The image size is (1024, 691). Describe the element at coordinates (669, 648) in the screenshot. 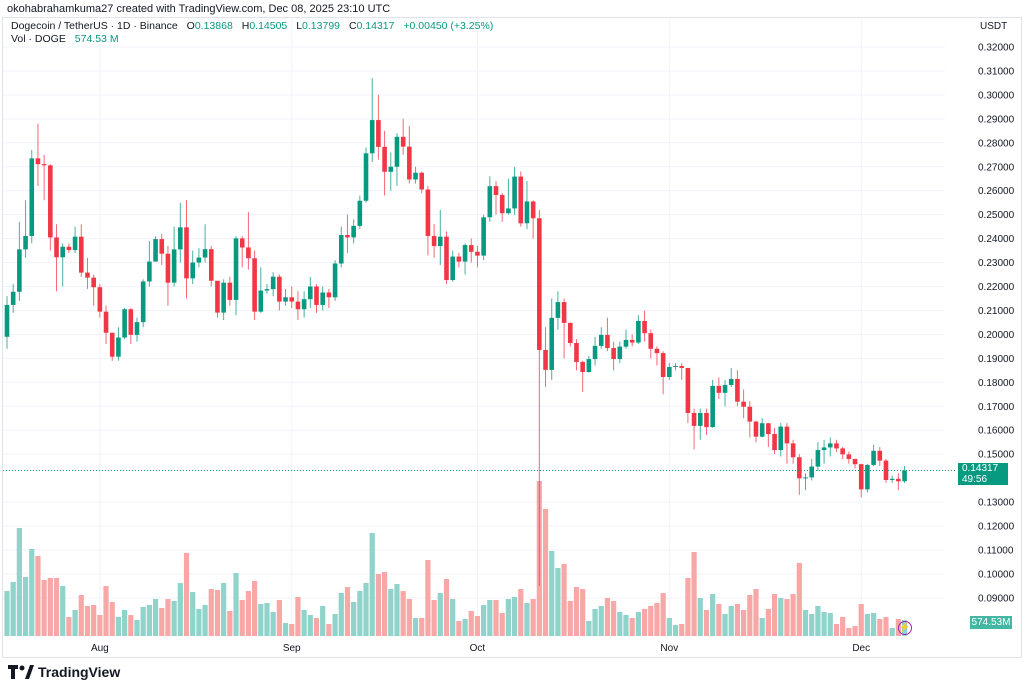

I see `x-tick-label: Nov` at that location.